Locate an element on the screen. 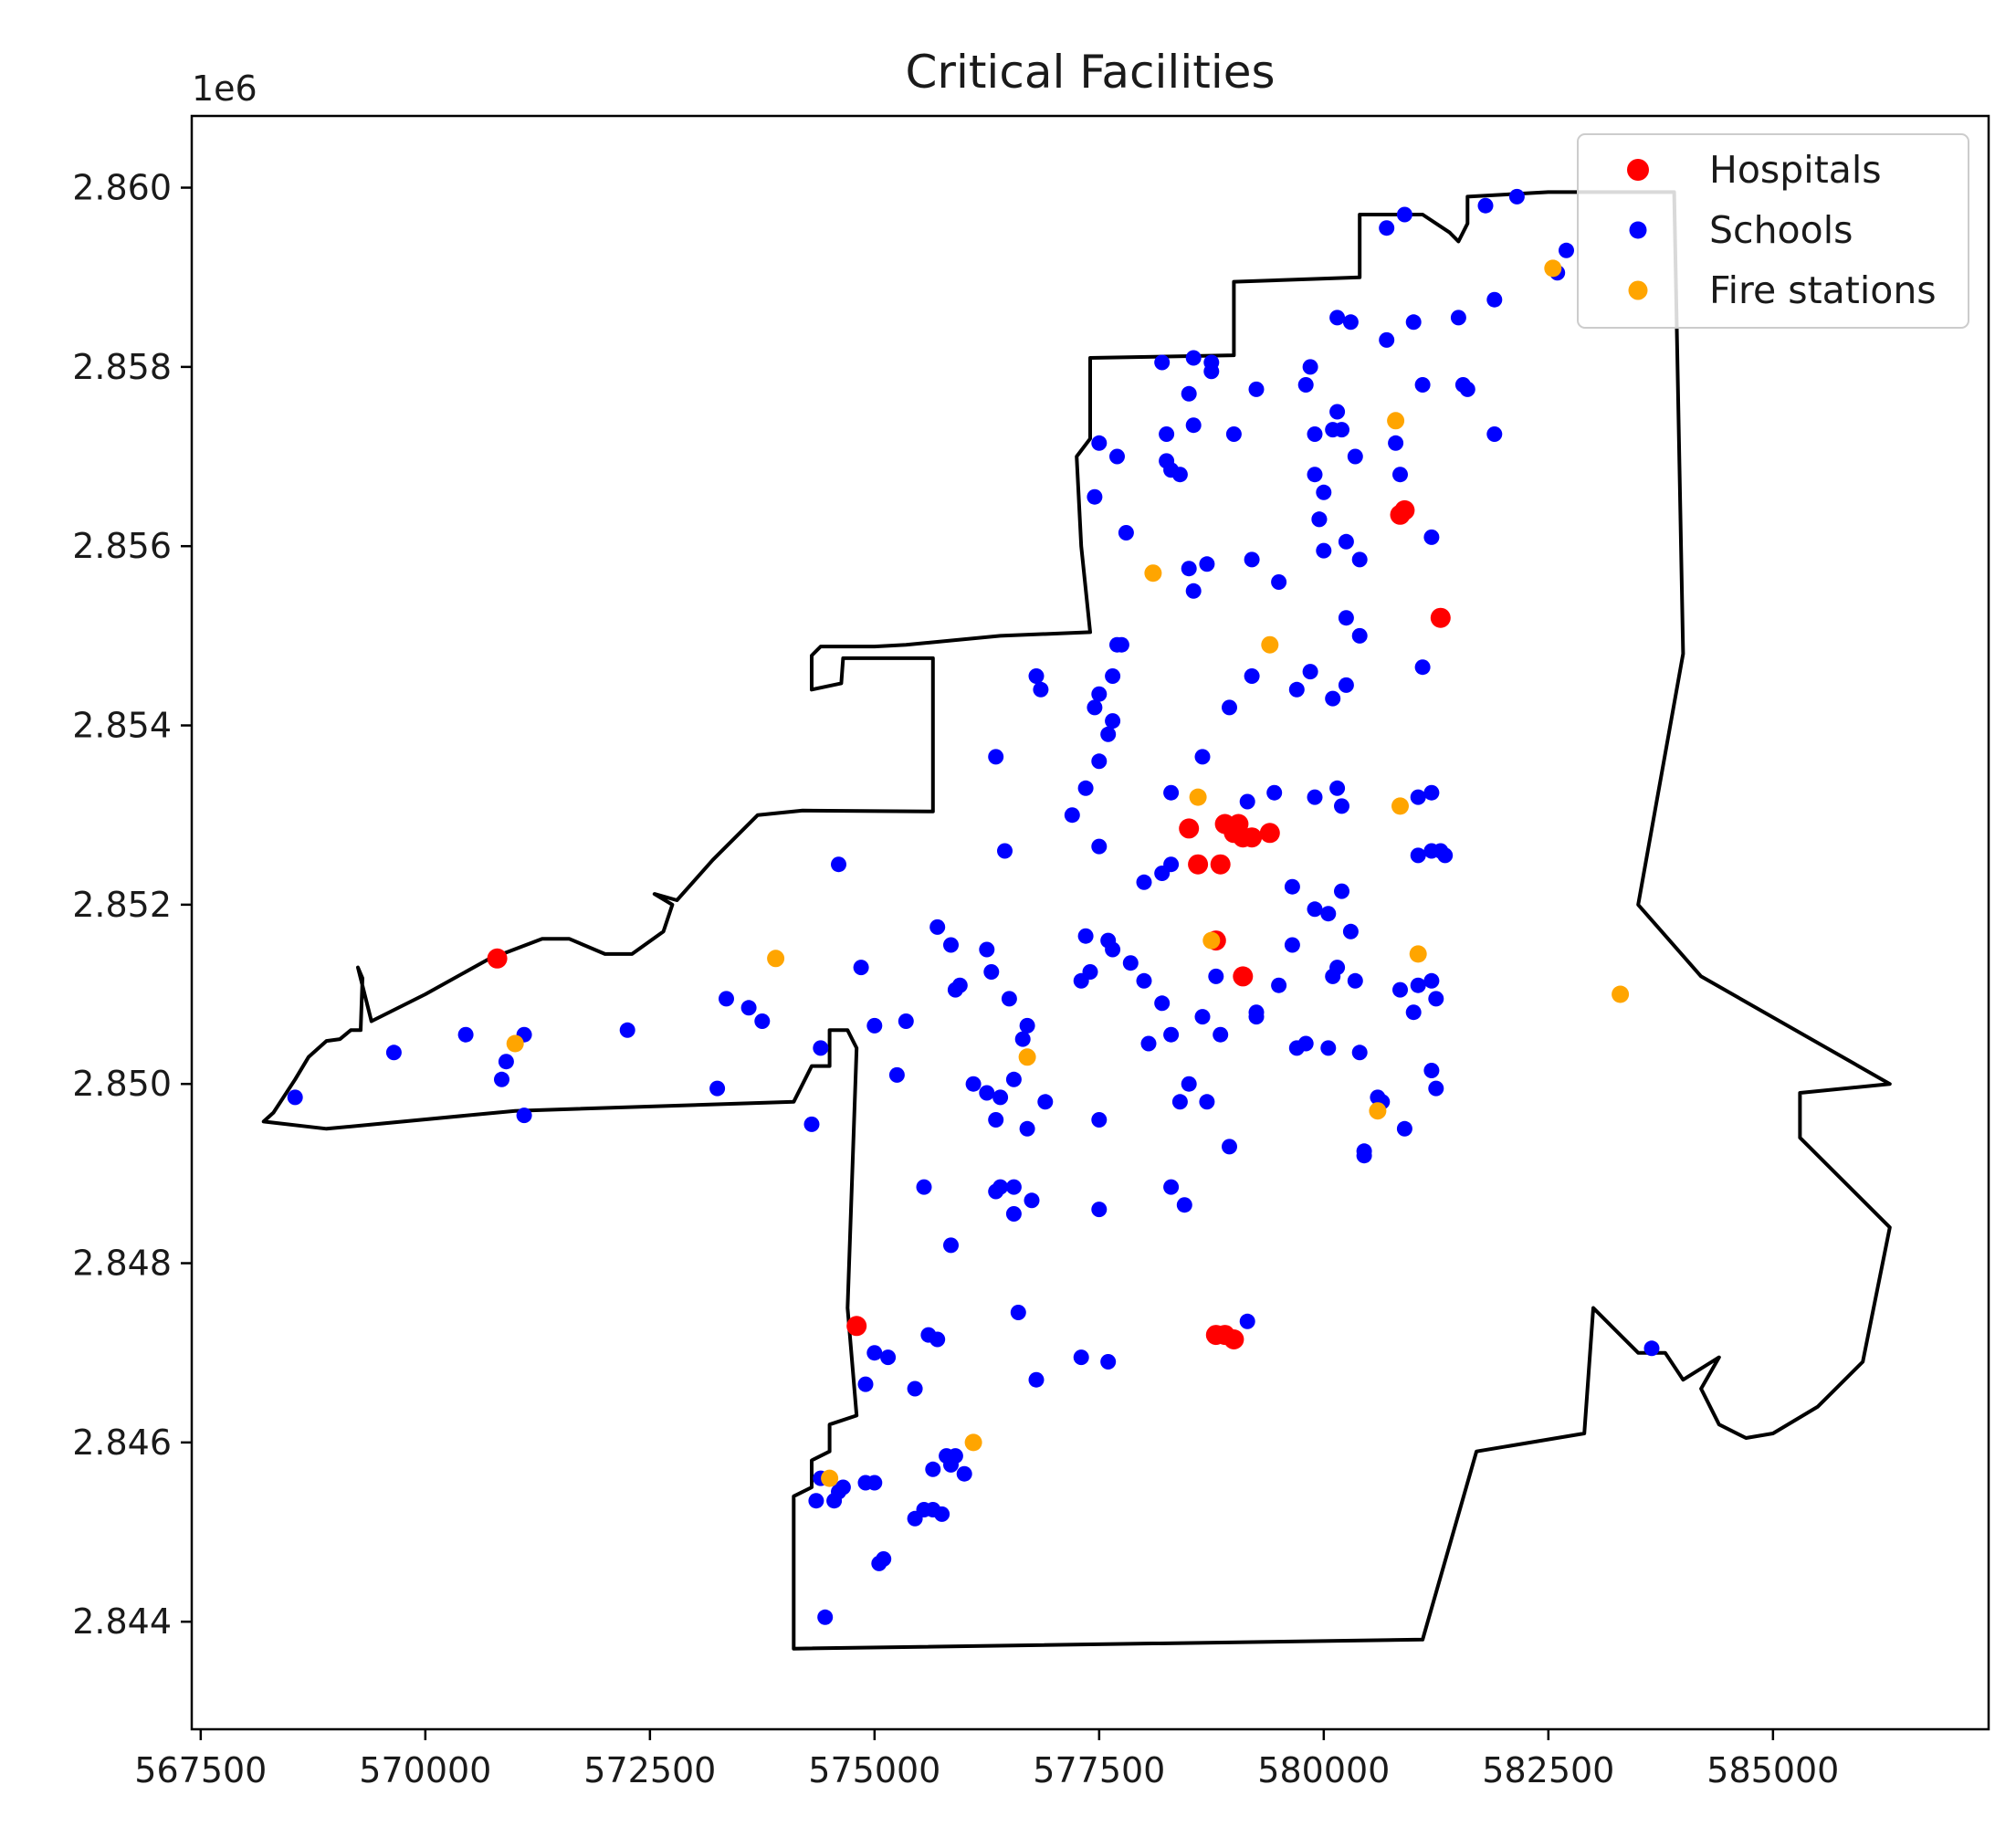 Image resolution: width=2016 pixels, height=1837 pixels. y-axis-offset-label: 1e6 is located at coordinates (224, 89).